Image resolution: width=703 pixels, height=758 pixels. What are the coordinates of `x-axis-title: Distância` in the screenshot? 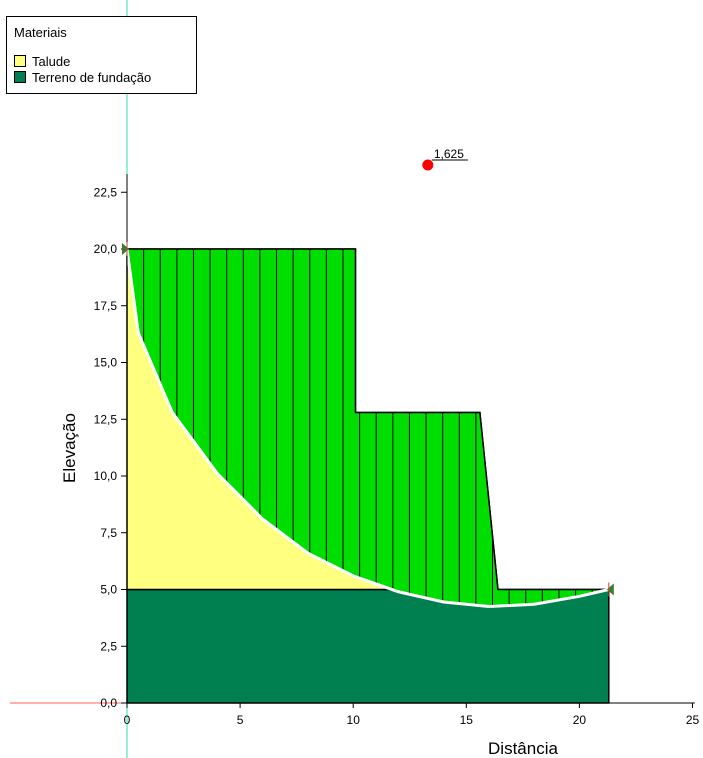 It's located at (523, 748).